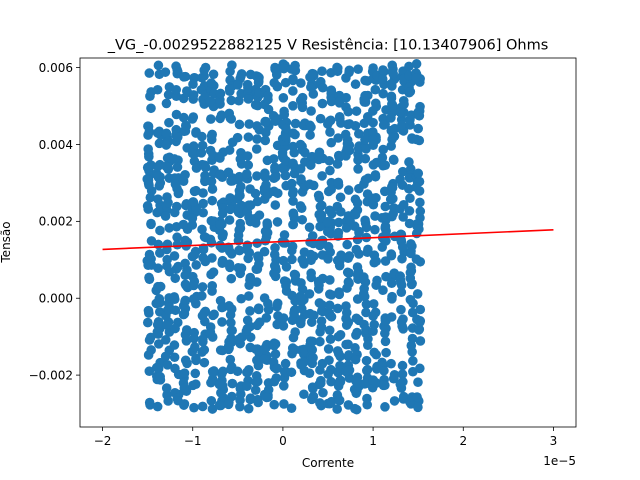  I want to click on x-tick-label: 3, so click(554, 441).